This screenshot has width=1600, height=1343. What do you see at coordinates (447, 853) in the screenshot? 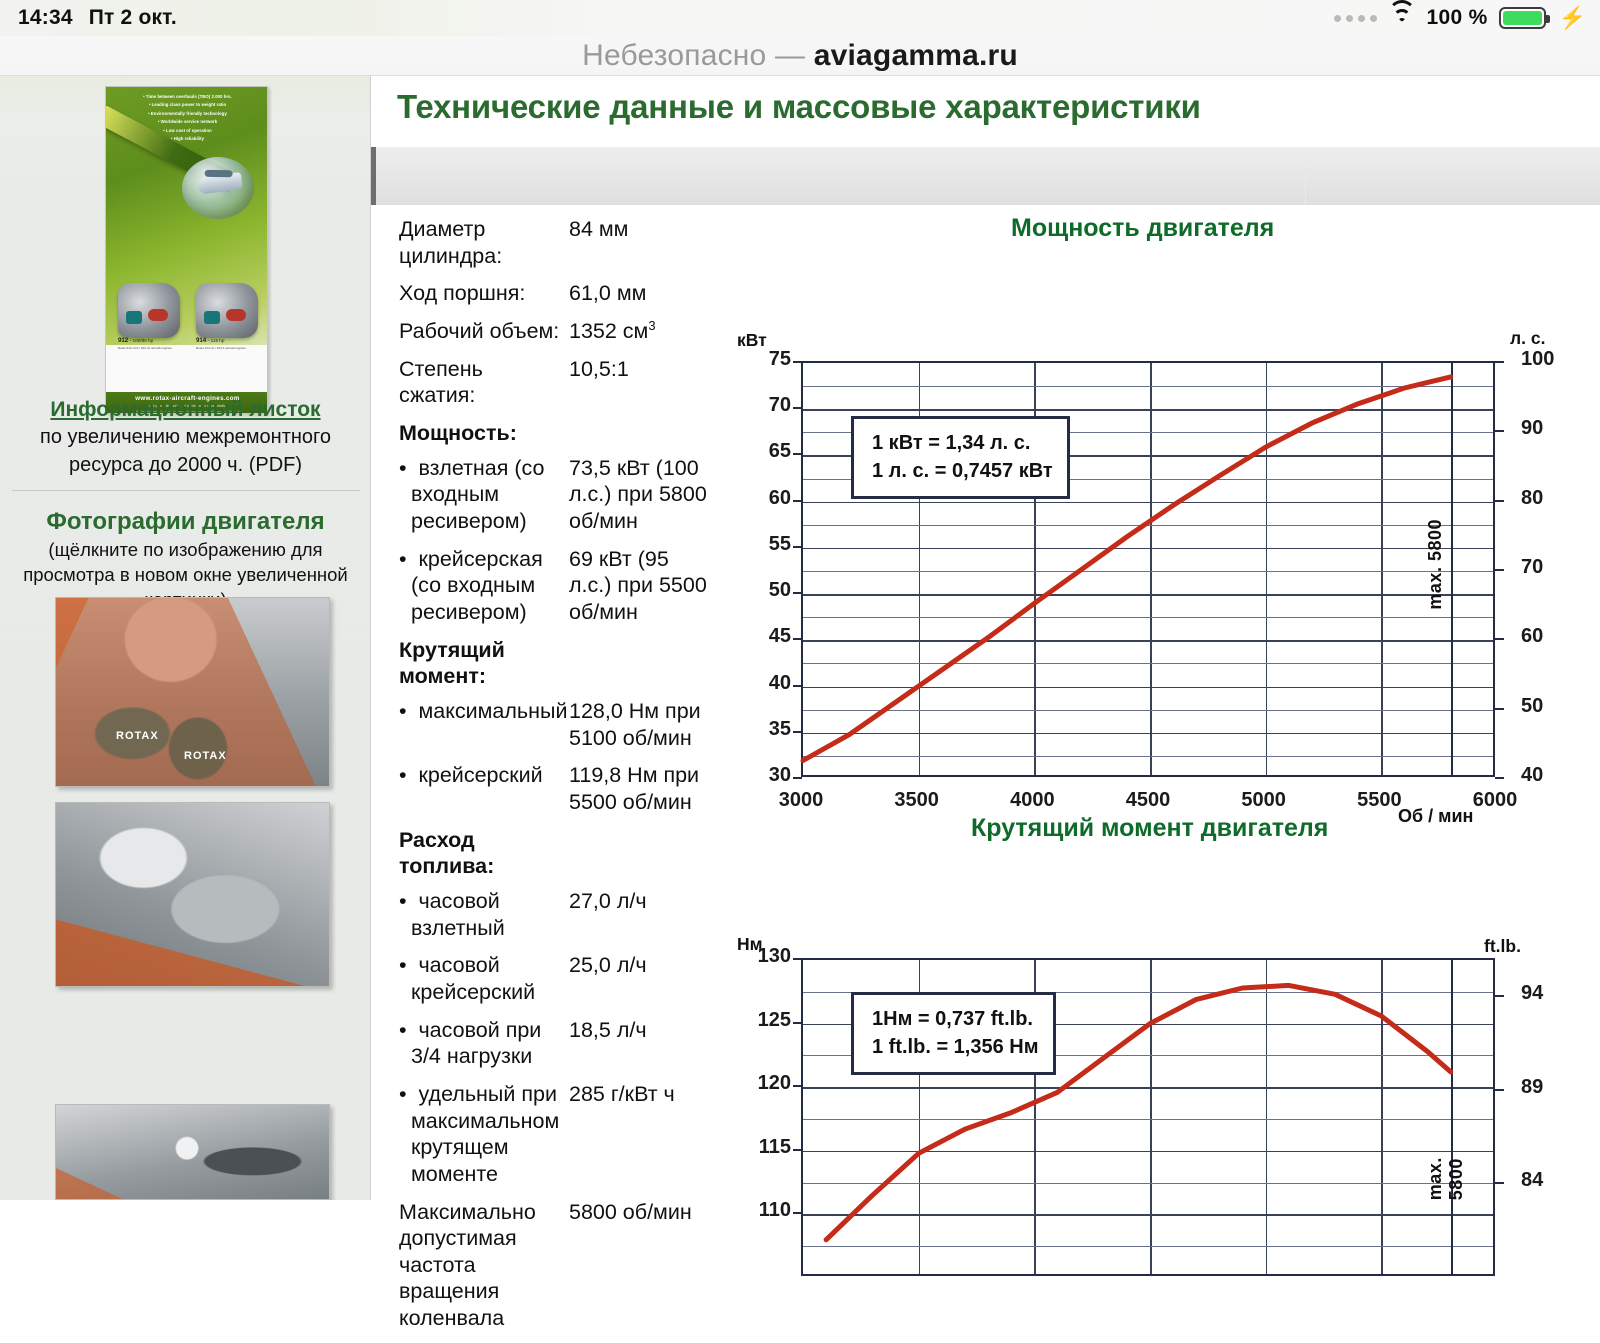
I see `spec-key: Расход топлива:` at bounding box center [447, 853].